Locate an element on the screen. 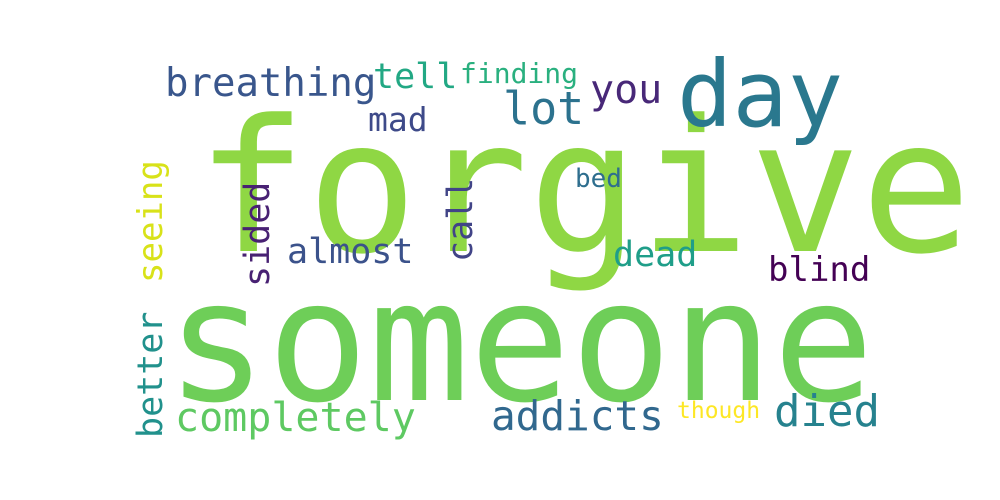  word-day: day is located at coordinates (760, 94).